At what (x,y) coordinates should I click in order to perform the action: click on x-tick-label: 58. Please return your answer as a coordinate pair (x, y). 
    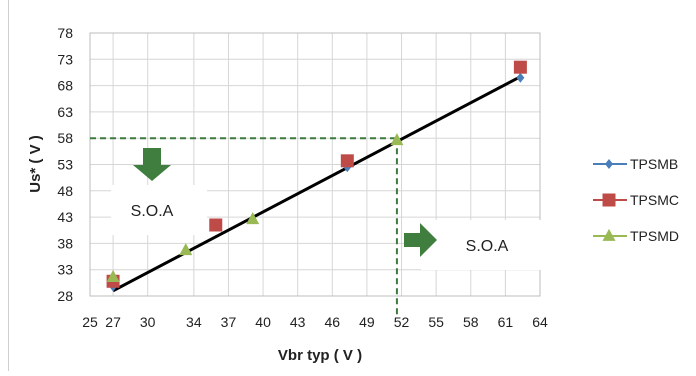
    Looking at the image, I should click on (471, 322).